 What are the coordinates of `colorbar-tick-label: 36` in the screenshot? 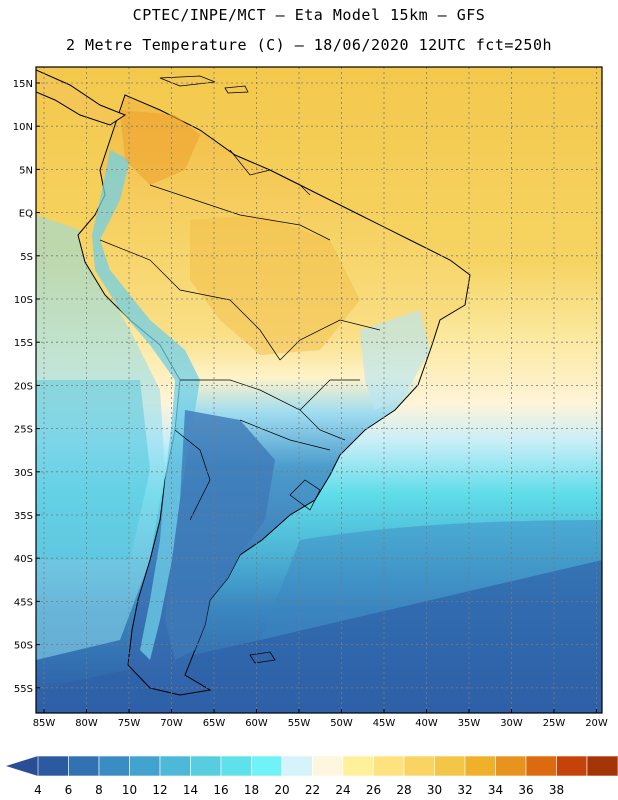 It's located at (525, 790).